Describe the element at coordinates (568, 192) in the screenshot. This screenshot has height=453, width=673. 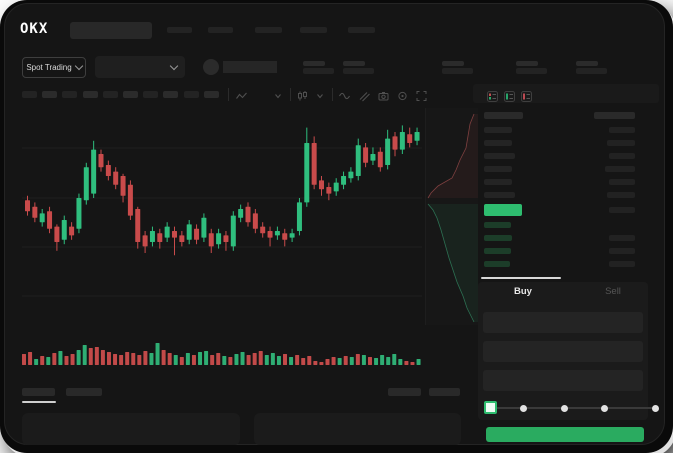
I see `orderbook` at that location.